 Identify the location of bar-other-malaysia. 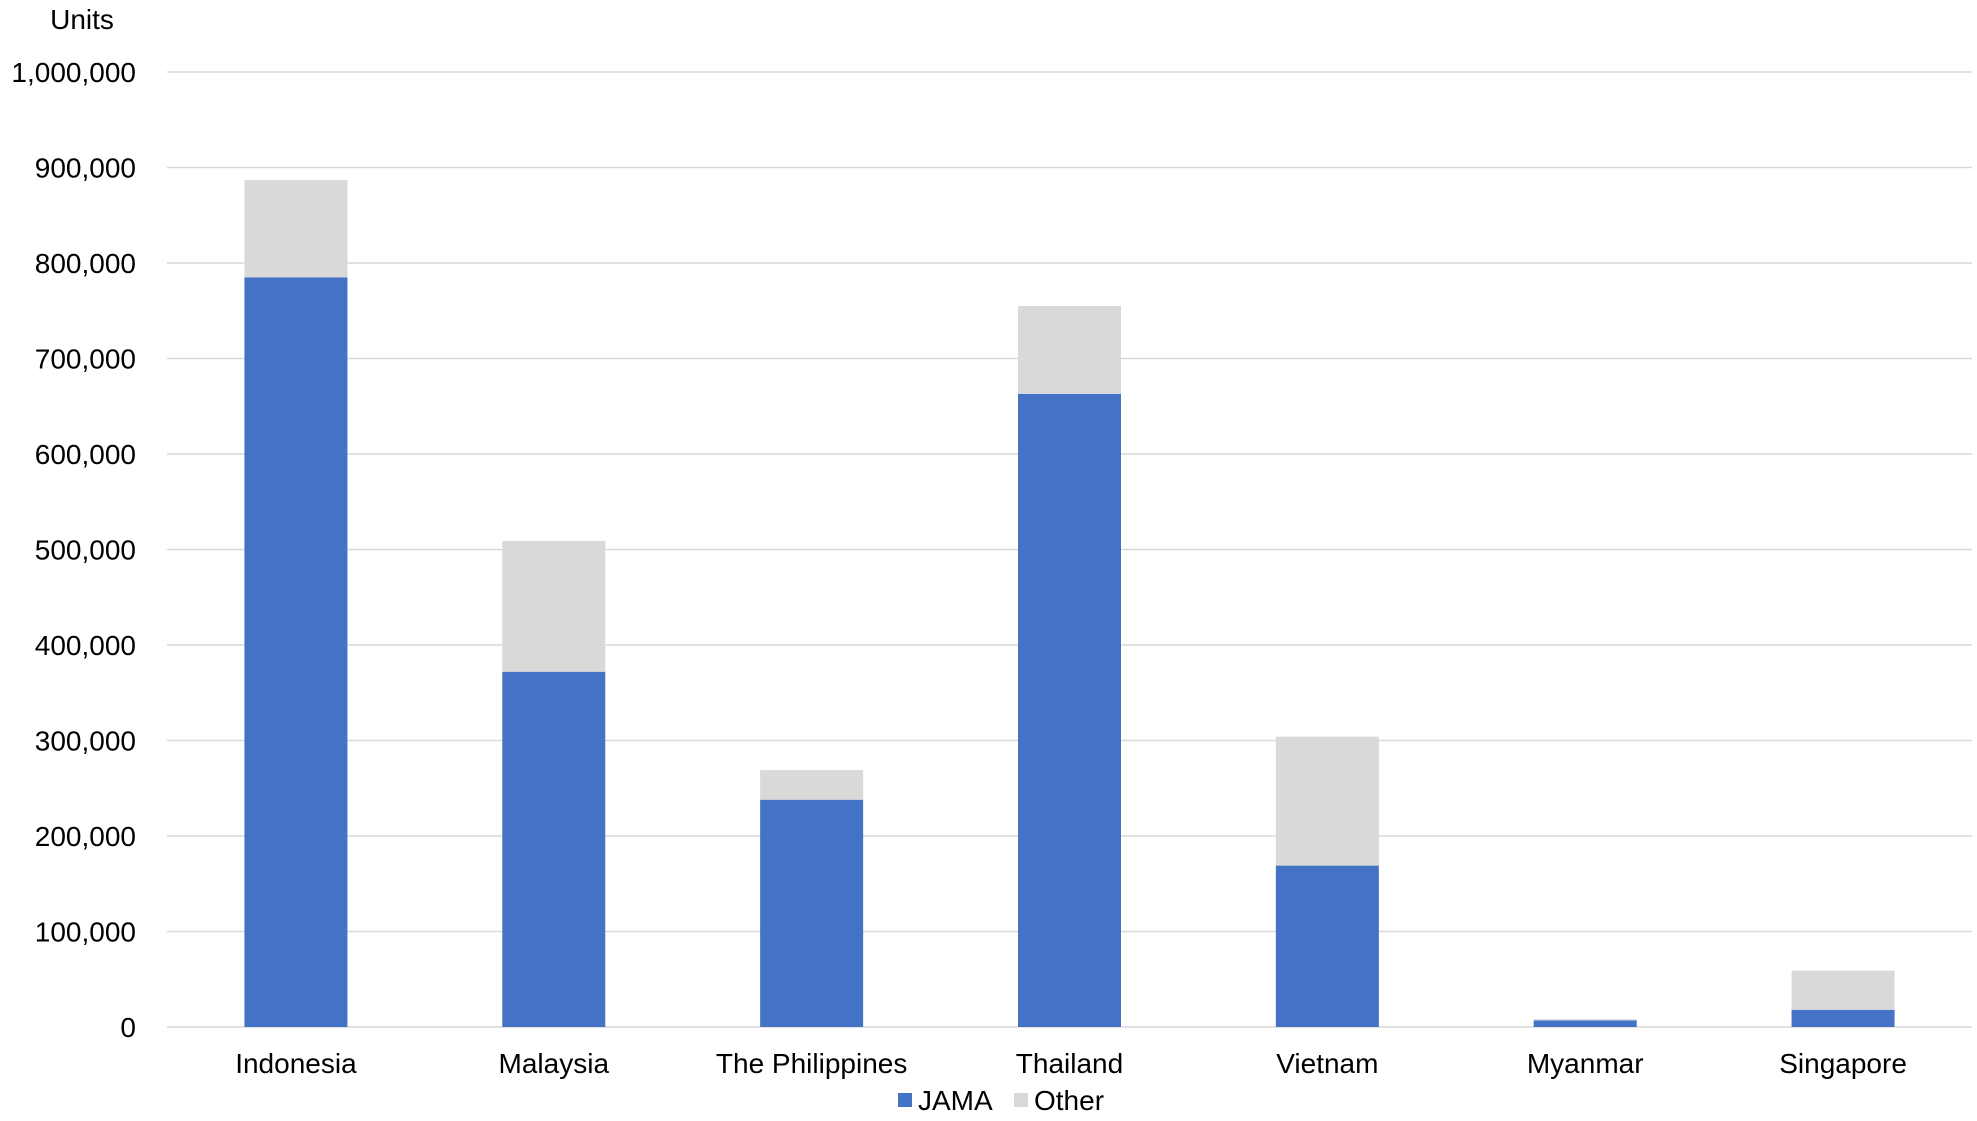
(554, 606).